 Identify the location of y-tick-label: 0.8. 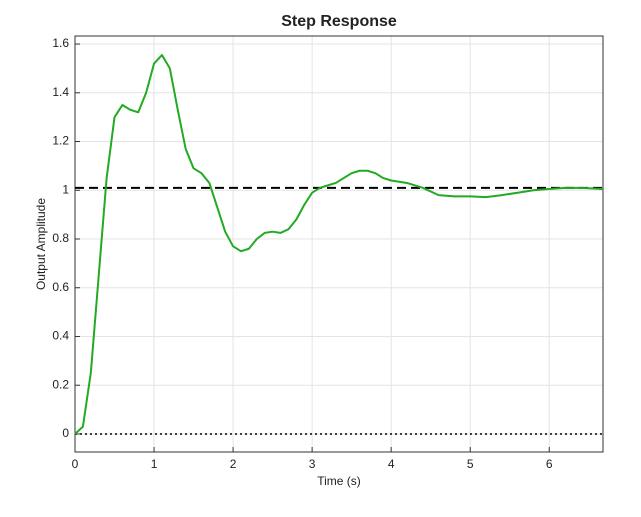
(60, 238).